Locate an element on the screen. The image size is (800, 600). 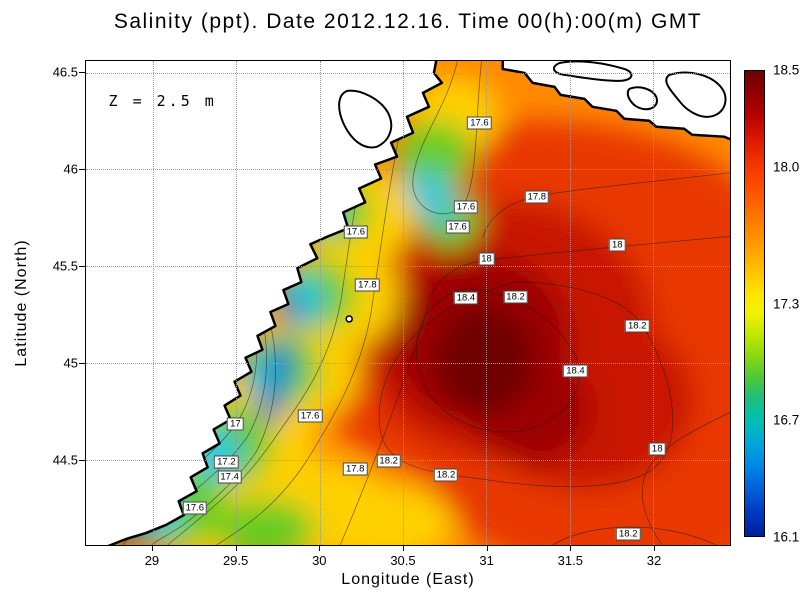
estuary-b is located at coordinates (696, 94).